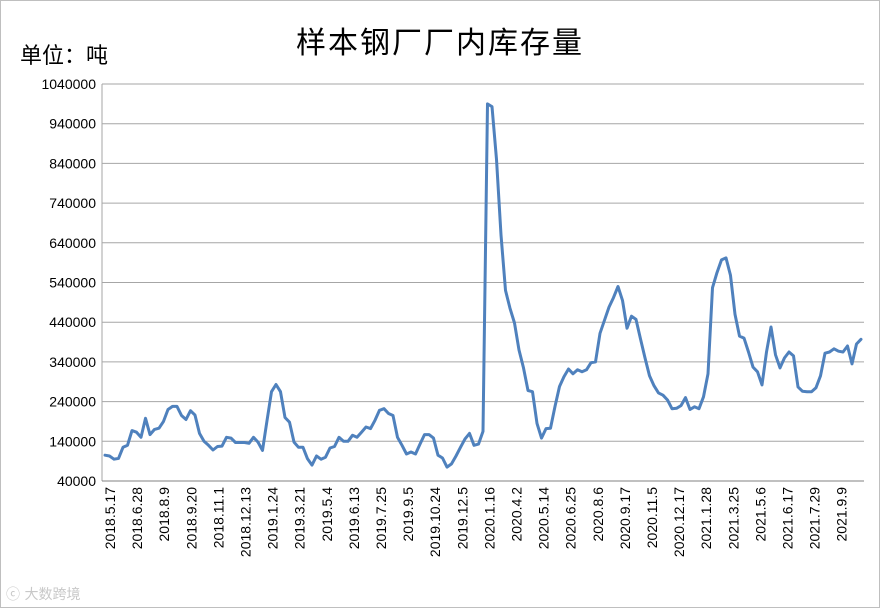 Image resolution: width=880 pixels, height=608 pixels. I want to click on watermark-text: 大数跨境, so click(52, 595).